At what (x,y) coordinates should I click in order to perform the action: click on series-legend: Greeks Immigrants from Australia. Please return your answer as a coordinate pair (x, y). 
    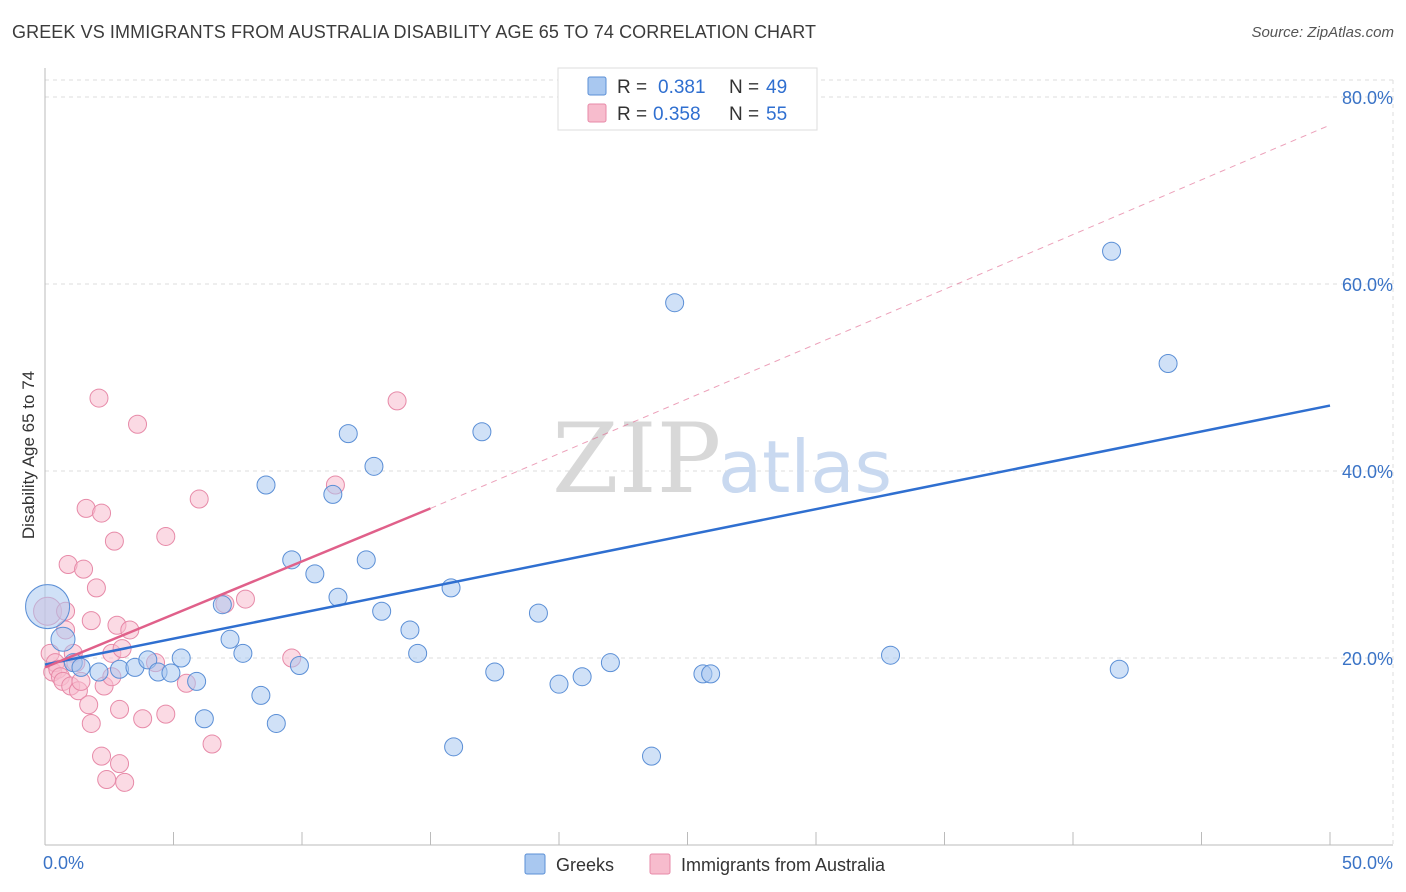
    Looking at the image, I should click on (705, 864).